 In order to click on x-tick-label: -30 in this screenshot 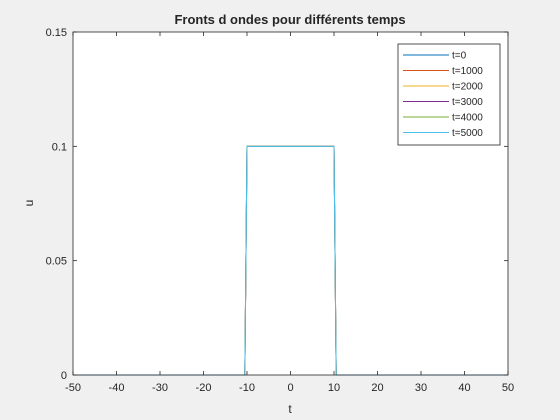, I will do `click(160, 388)`.